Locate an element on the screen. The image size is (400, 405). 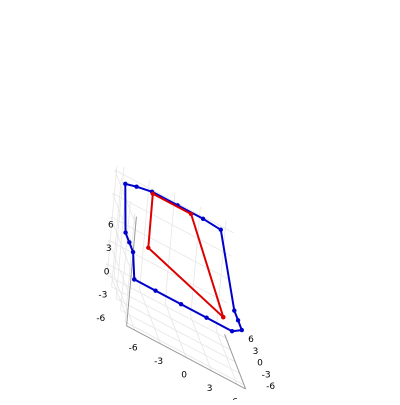
x-tick-label: 3 is located at coordinates (210, 389).